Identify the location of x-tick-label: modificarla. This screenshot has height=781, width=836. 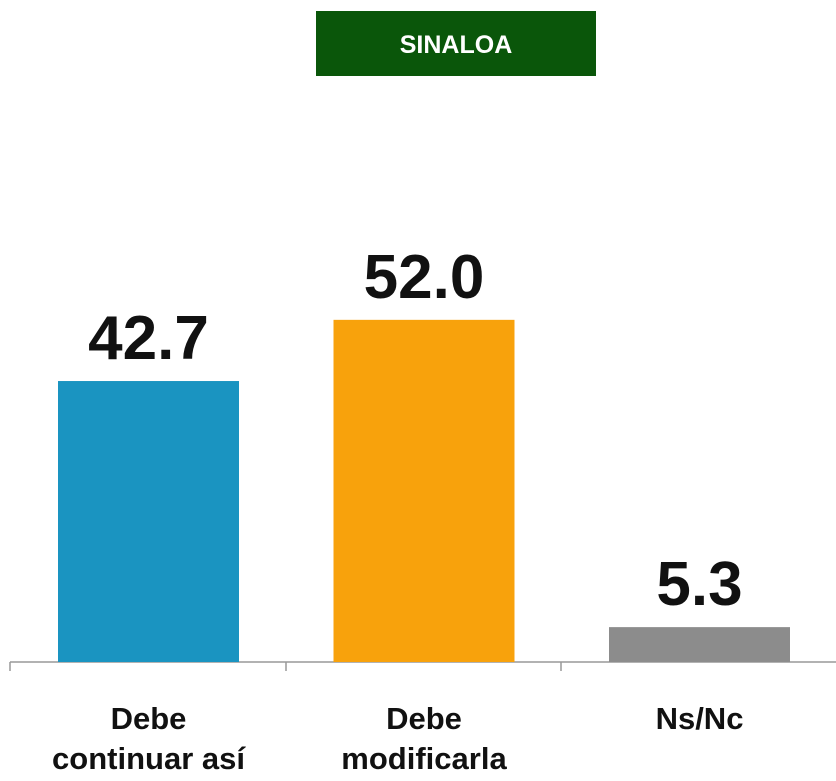
(424, 758).